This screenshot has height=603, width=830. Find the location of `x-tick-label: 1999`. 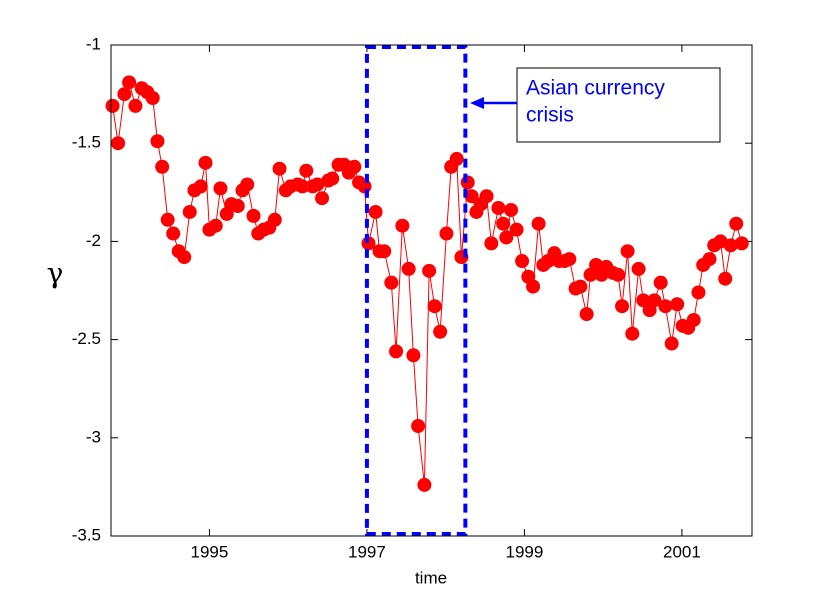

x-tick-label: 1999 is located at coordinates (525, 551).